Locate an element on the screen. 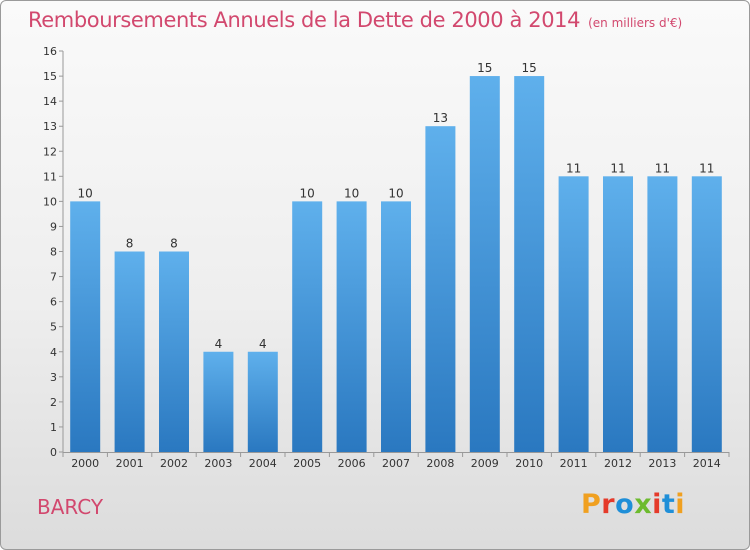 The image size is (750, 550). data-label-2004: 4 is located at coordinates (263, 344).